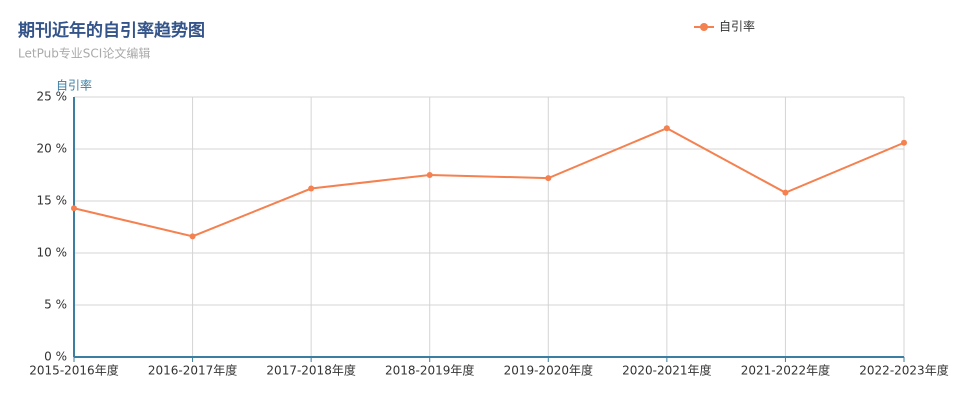 This screenshot has height=405, width=960. I want to click on y-tick-label: 15 %, so click(52, 201).